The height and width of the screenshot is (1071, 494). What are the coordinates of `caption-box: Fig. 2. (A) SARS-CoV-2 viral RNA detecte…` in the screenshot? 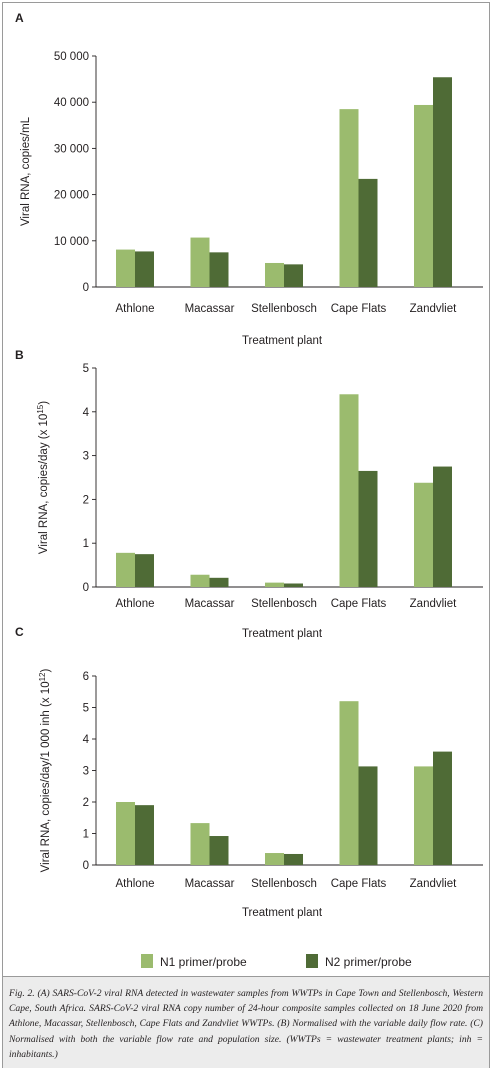 It's located at (246, 1022).